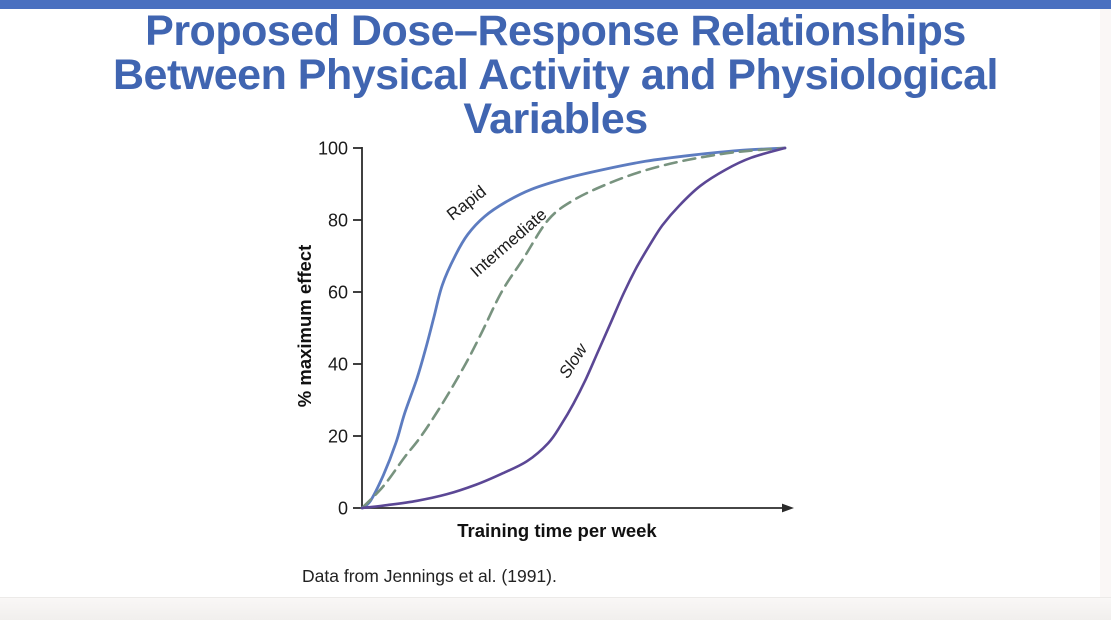  I want to click on y-tick-label-80: 80, so click(338, 221).